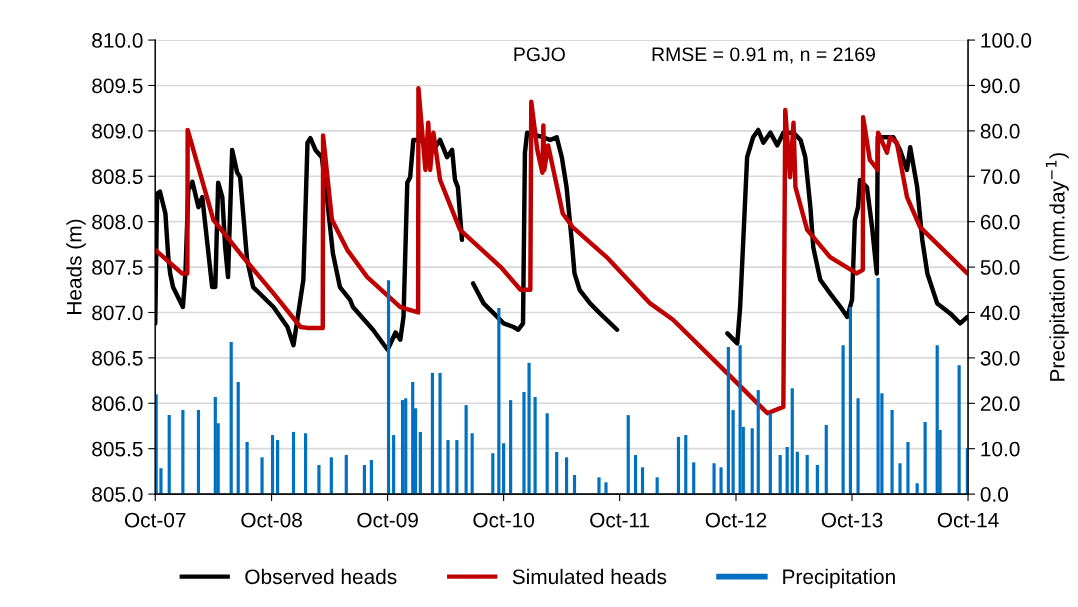 The height and width of the screenshot is (607, 1078). What do you see at coordinates (1000, 131) in the screenshot?
I see `y2-tick-label: 80.0` at bounding box center [1000, 131].